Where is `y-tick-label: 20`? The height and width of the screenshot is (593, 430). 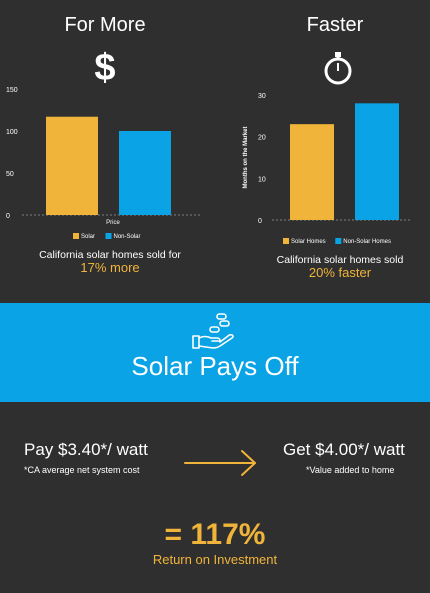 y-tick-label: 20 is located at coordinates (262, 138).